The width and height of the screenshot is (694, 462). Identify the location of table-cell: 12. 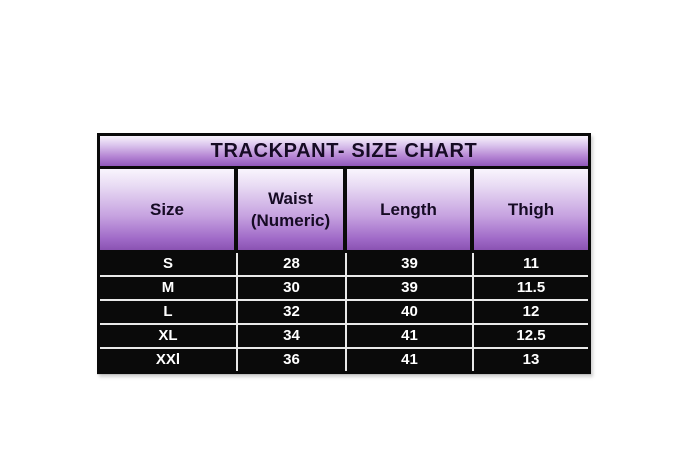
(531, 312).